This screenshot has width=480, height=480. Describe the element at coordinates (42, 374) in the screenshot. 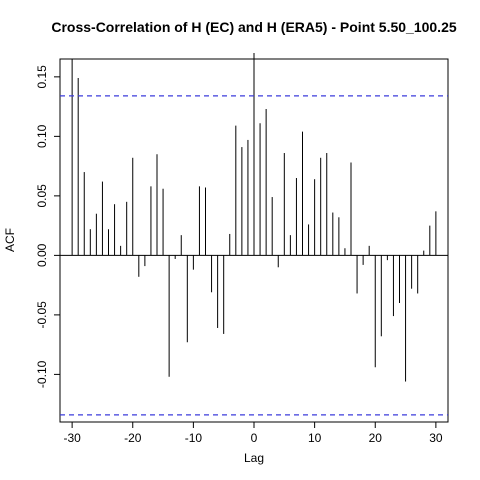

I see `y-tick-label: -0.10` at that location.